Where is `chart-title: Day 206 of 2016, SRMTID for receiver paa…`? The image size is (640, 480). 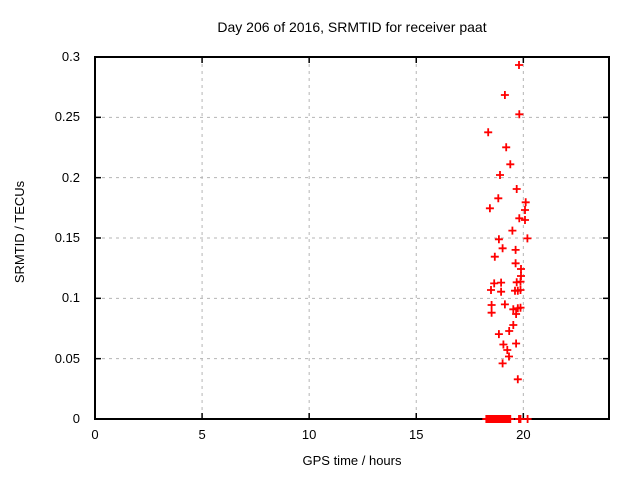 chart-title: Day 206 of 2016, SRMTID for receiver paa… is located at coordinates (352, 27).